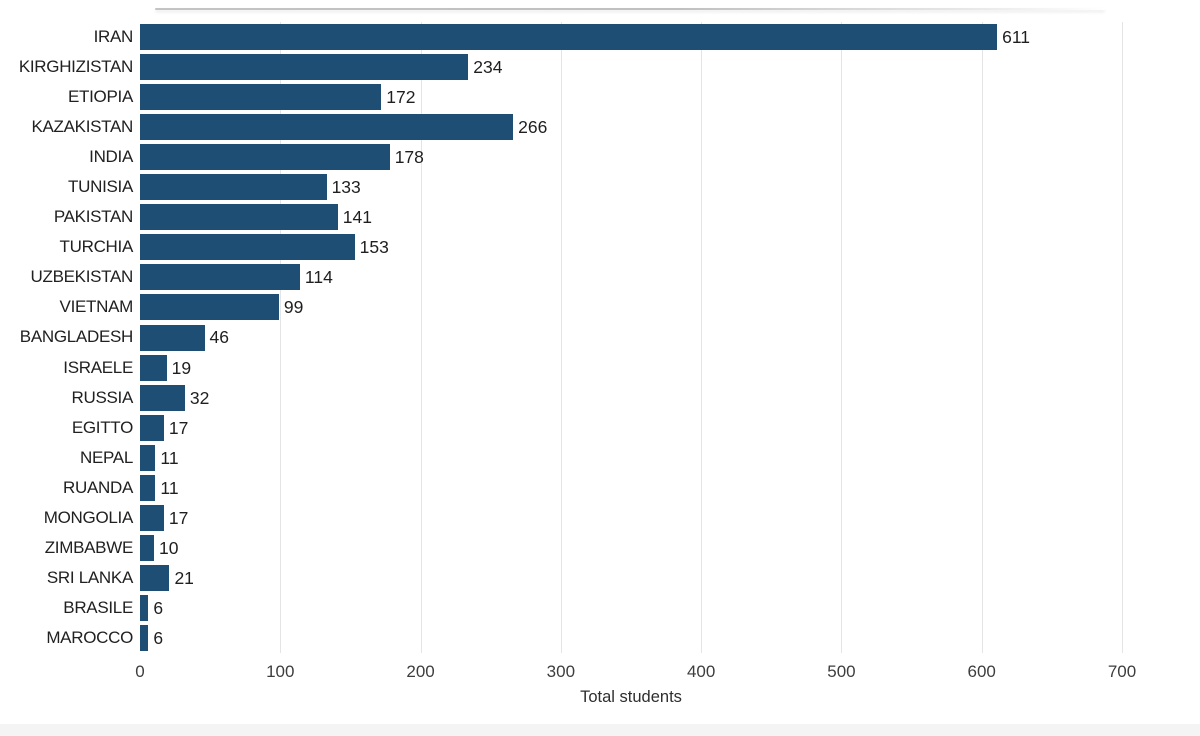 This screenshot has height=736, width=1200. Describe the element at coordinates (261, 97) in the screenshot. I see `bar-etiopia` at that location.